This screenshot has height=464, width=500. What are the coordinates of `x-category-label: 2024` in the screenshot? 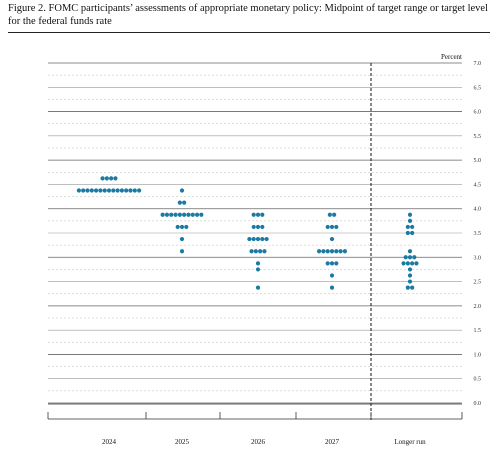 It's located at (109, 442).